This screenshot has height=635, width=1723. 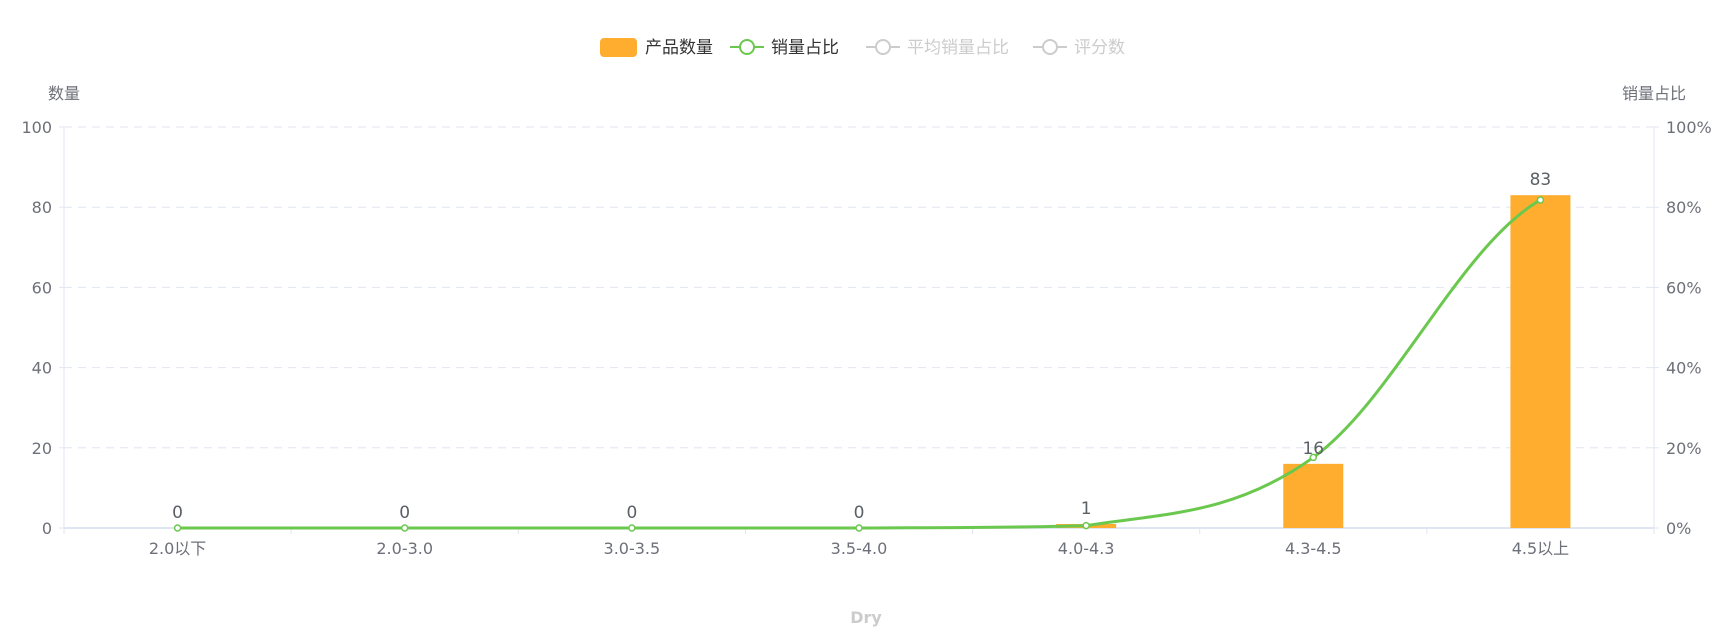 What do you see at coordinates (632, 548) in the screenshot?
I see `x-tick-label: 3.0-3.5` at bounding box center [632, 548].